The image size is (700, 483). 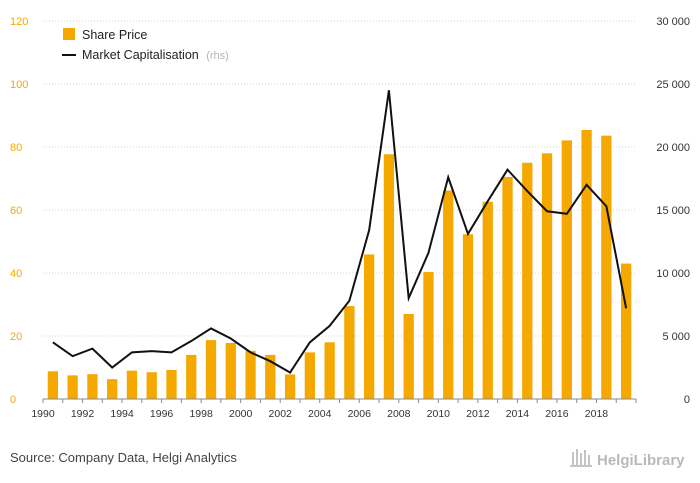 I want to click on x-tick-label: 2008, so click(x=399, y=414).